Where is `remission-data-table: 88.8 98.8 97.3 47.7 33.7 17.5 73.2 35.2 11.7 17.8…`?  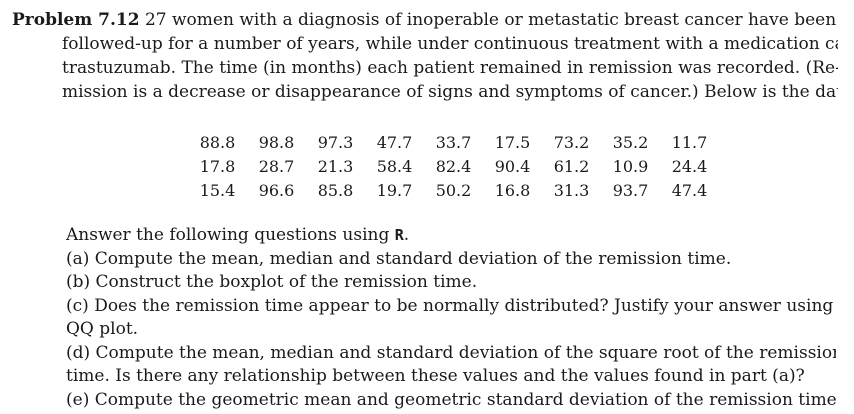
remission-data-table: 88.8 98.8 97.3 47.7 33.7 17.5 73.2 35.2 11.7 17.8… is located at coordinates (453, 166).